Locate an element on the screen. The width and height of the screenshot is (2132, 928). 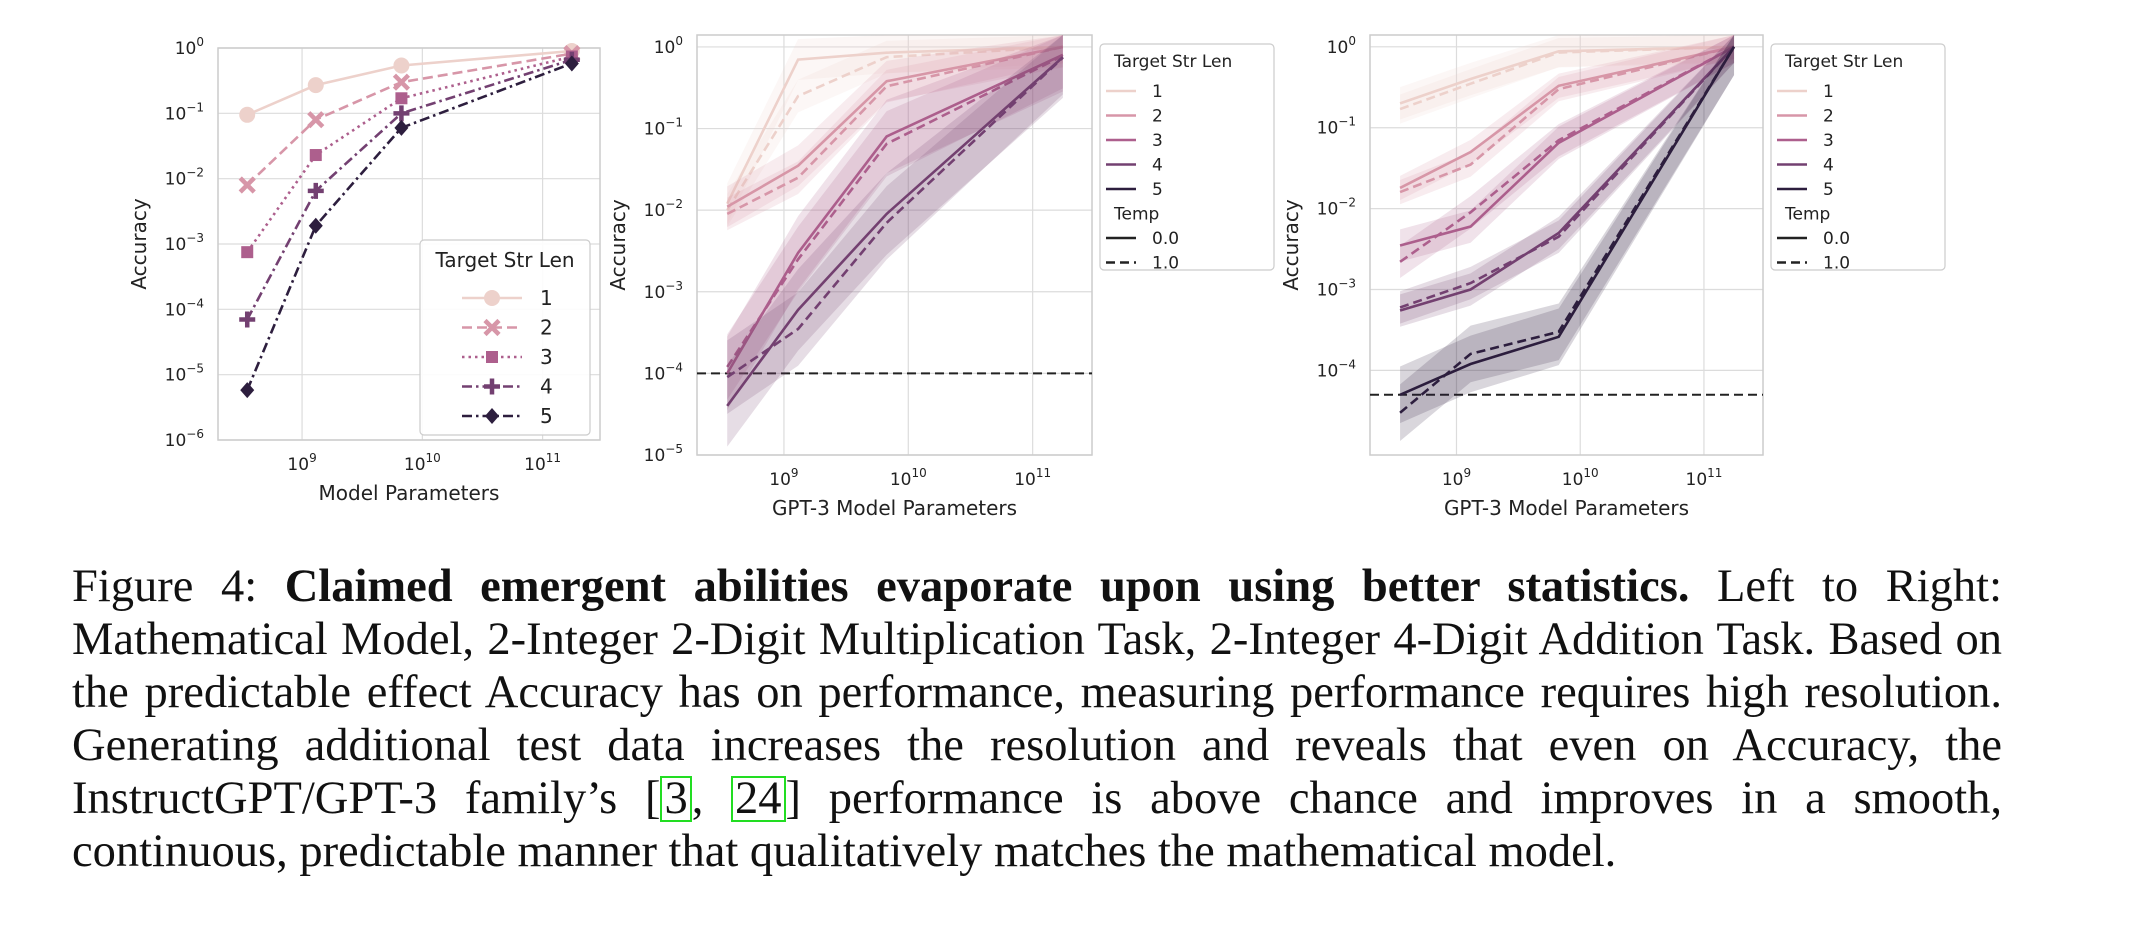
citation-link-3: 3 is located at coordinates (676, 798).